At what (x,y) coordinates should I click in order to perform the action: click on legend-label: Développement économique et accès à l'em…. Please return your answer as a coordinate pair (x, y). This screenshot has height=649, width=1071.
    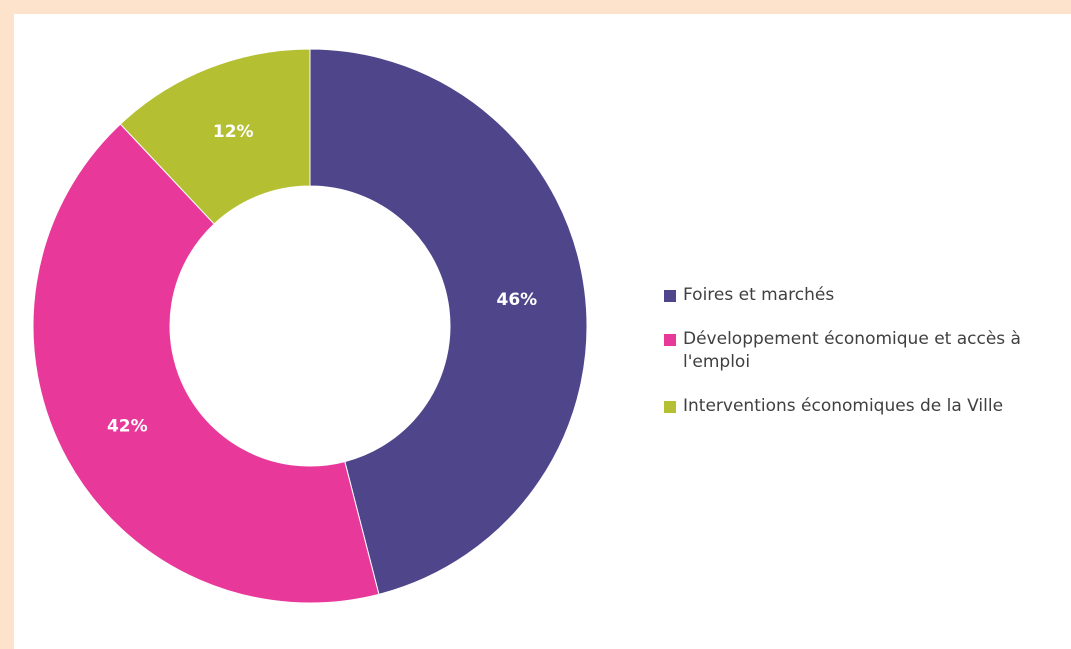
    Looking at the image, I should click on (852, 350).